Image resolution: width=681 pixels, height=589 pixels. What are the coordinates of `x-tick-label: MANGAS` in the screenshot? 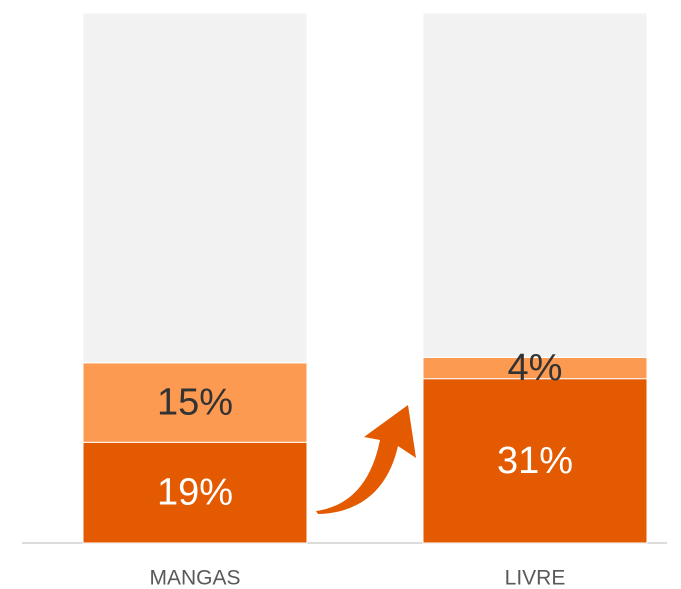 It's located at (194, 578).